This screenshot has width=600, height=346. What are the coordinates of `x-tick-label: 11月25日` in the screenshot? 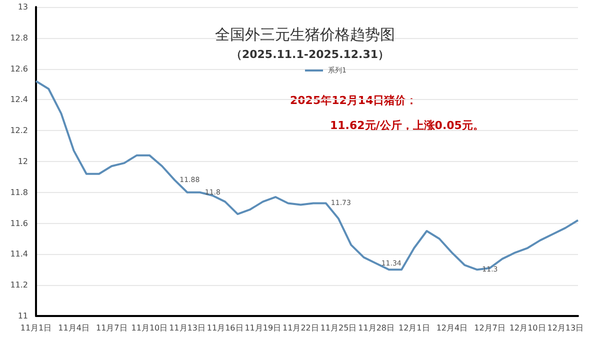 It's located at (338, 328).